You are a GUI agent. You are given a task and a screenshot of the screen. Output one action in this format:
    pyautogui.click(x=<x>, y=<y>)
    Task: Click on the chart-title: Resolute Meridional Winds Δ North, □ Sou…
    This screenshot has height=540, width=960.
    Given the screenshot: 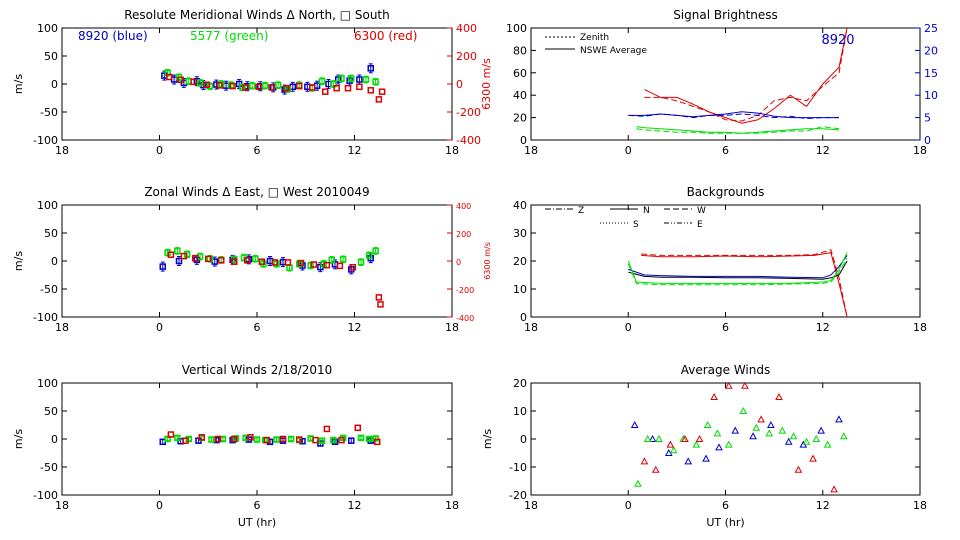 What is the action you would take?
    pyautogui.click(x=257, y=15)
    